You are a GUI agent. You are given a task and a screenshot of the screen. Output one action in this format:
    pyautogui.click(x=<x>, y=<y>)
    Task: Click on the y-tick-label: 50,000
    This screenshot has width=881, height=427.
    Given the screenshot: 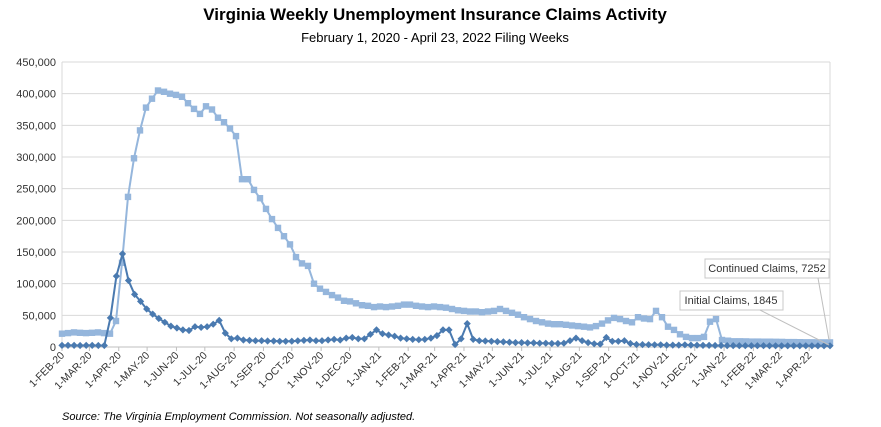 What is the action you would take?
    pyautogui.click(x=39, y=316)
    